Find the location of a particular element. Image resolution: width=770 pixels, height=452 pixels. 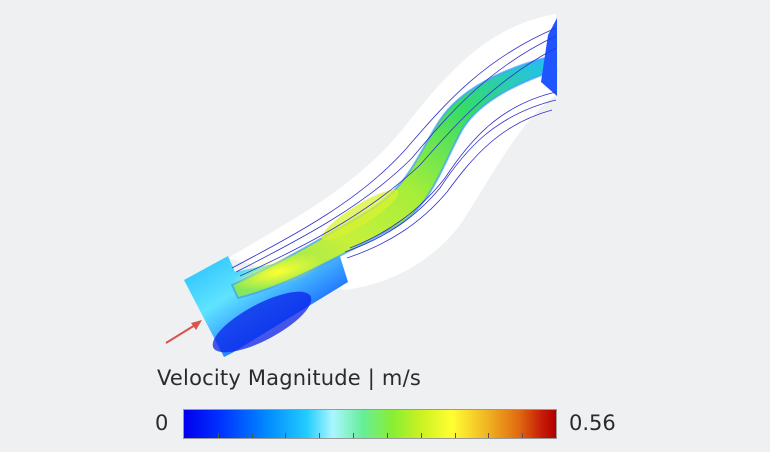

arrow-icon is located at coordinates (183, 332).